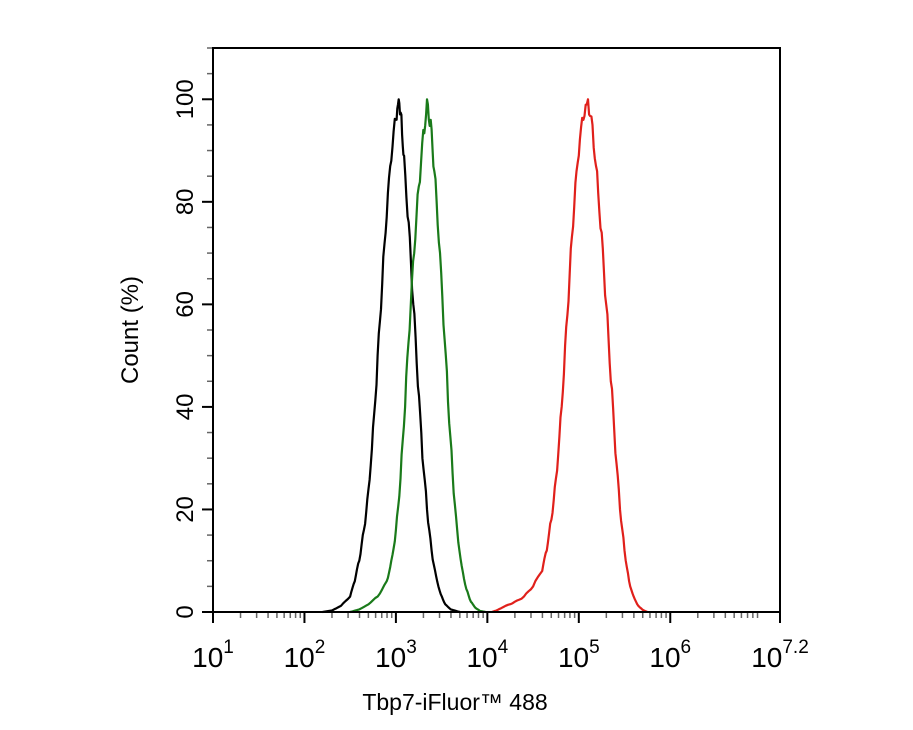 This screenshot has height=730, width=913. I want to click on x-tick-exponent: 1, so click(228, 647).